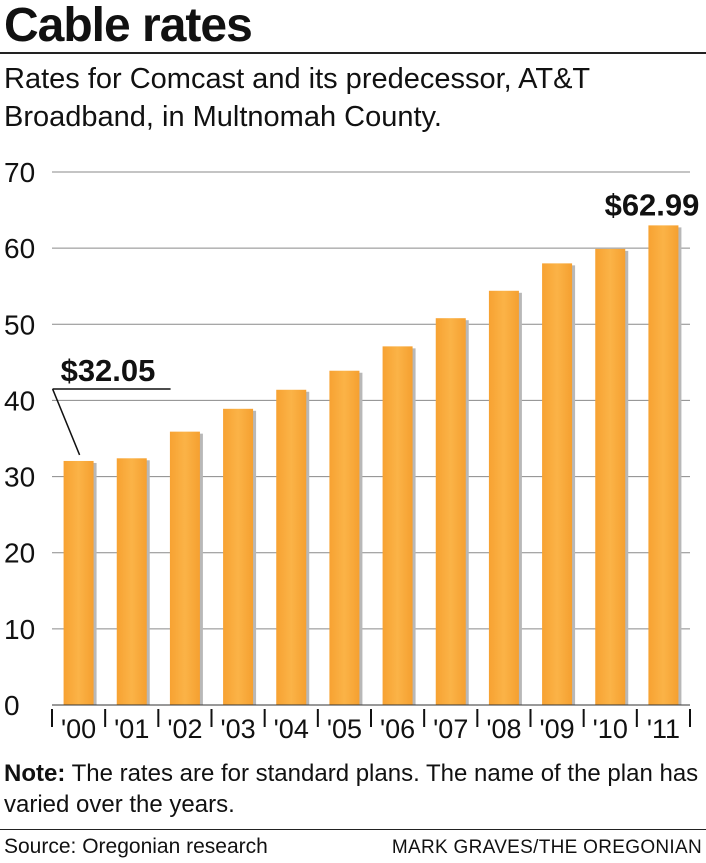 This screenshot has height=863, width=706. Describe the element at coordinates (371, 724) in the screenshot. I see `x-axis: '00 '01 '02 '03 '04 '05 '06 '07 '08 '09 '10 '11` at that location.